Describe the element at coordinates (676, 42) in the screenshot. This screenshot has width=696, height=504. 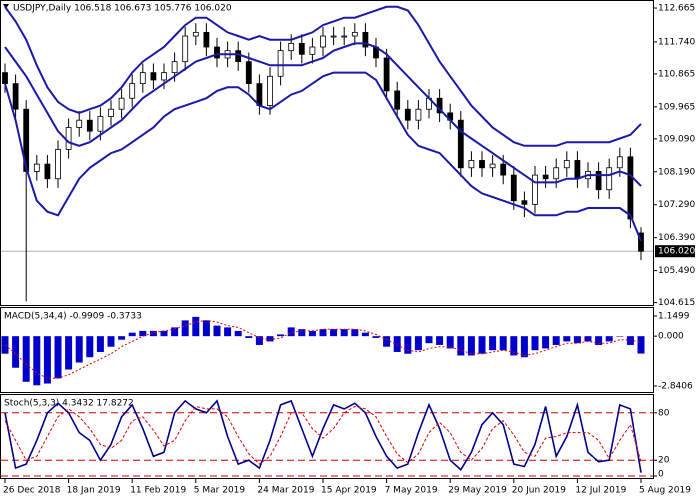
I see `y-tick-label: 111.740` at that location.